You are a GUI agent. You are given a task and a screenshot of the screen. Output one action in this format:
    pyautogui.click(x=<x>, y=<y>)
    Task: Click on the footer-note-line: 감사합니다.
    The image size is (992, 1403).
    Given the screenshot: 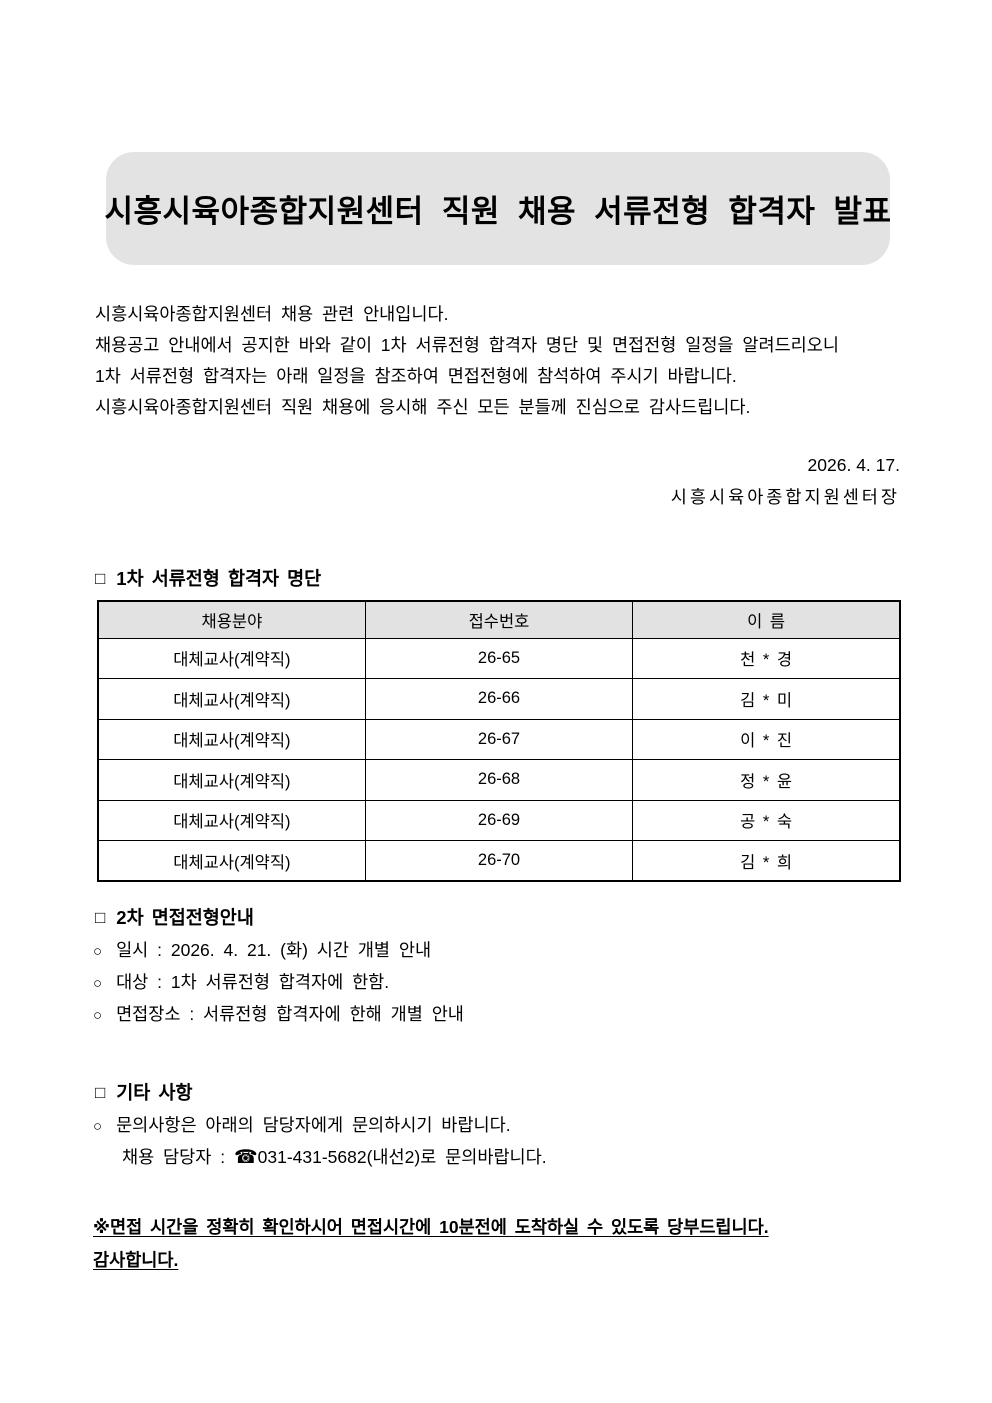 What is the action you would take?
    pyautogui.click(x=136, y=1260)
    